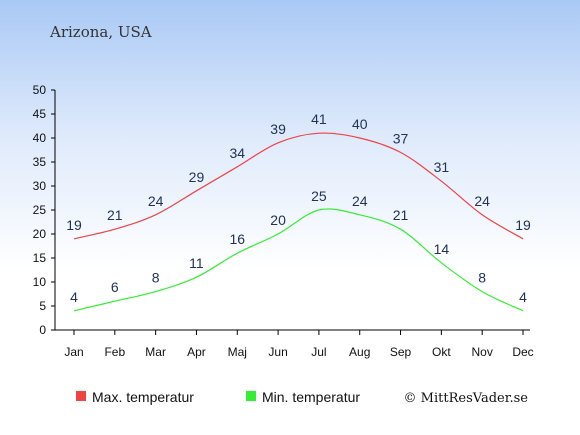 The image size is (580, 435). I want to click on legend-label-max: Max. temperatur, so click(143, 397).